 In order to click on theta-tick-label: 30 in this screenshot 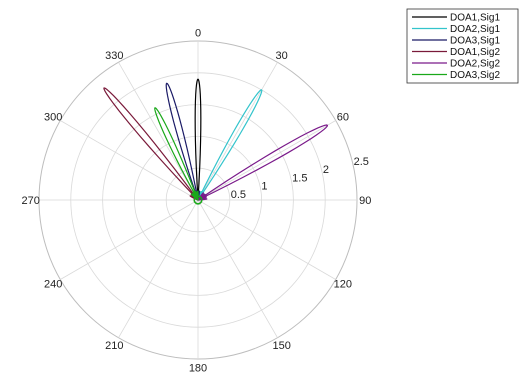, I will do `click(282, 56)`.